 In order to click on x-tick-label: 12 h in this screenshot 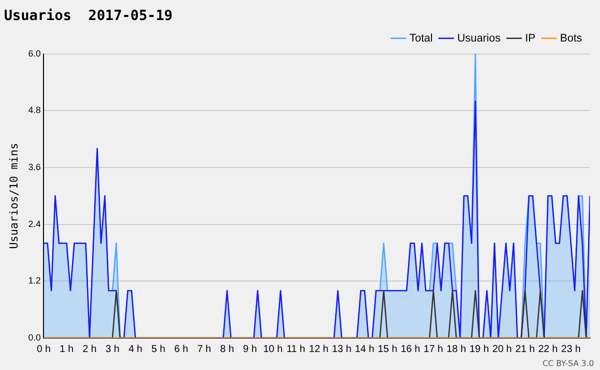, I will do `click(318, 349)`.